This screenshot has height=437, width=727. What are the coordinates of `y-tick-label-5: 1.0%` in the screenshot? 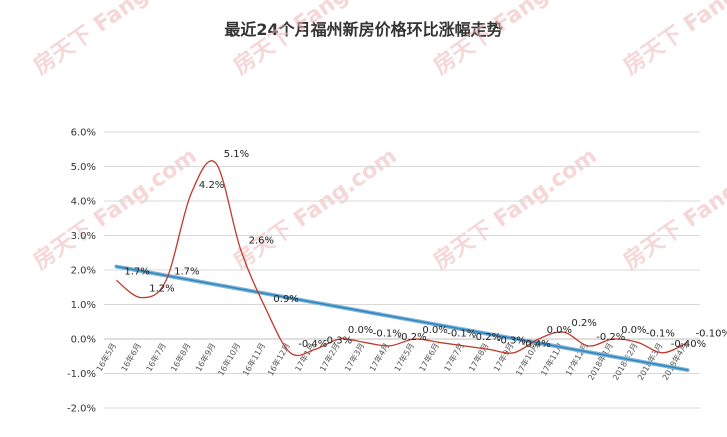 It's located at (83, 305).